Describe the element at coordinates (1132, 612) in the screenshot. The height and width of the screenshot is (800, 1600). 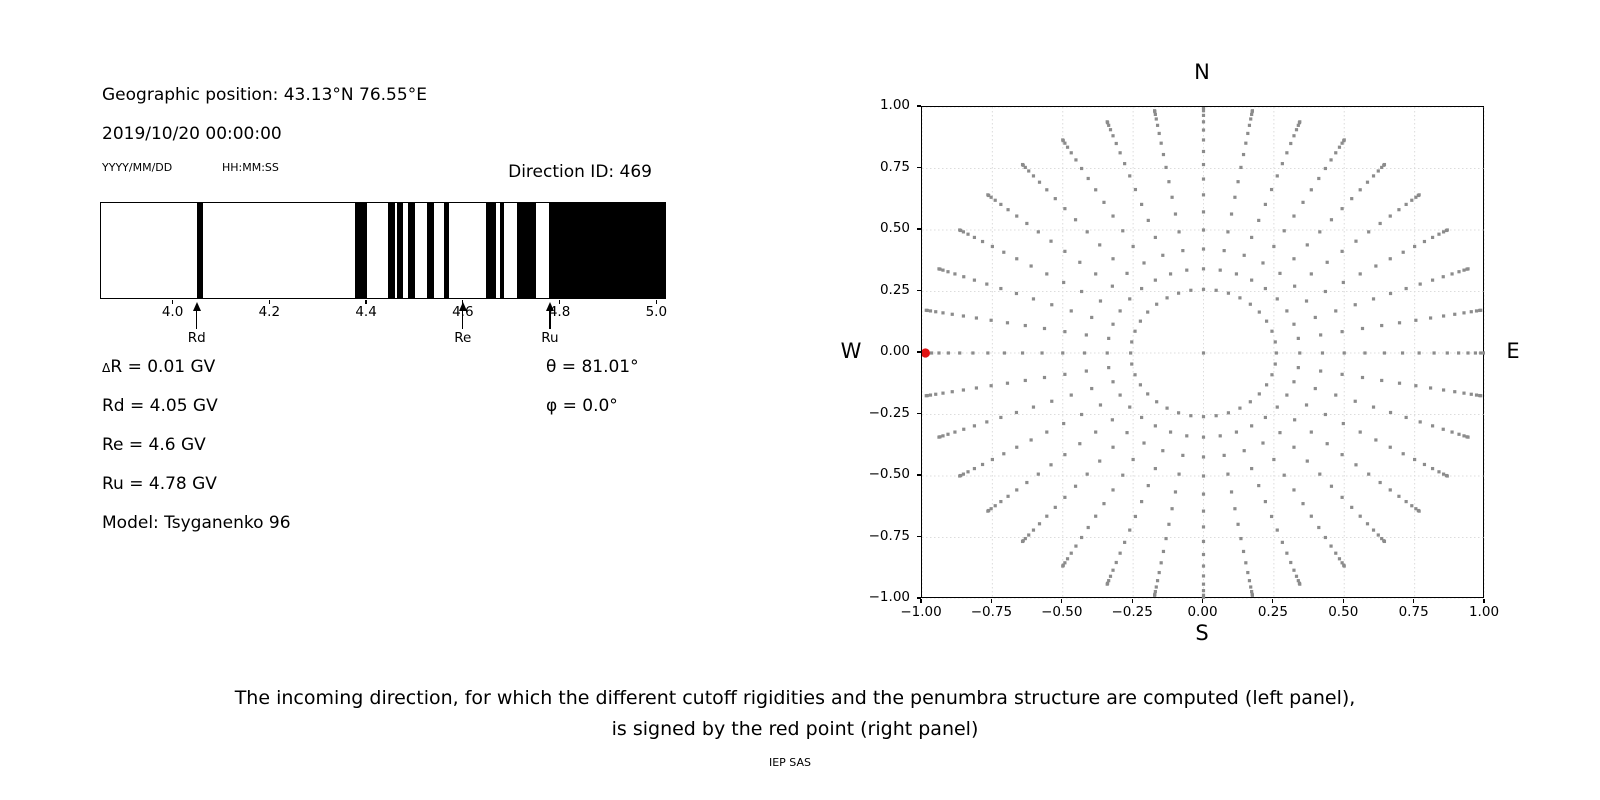
I see `direction-xtick-label: −0.25` at that location.